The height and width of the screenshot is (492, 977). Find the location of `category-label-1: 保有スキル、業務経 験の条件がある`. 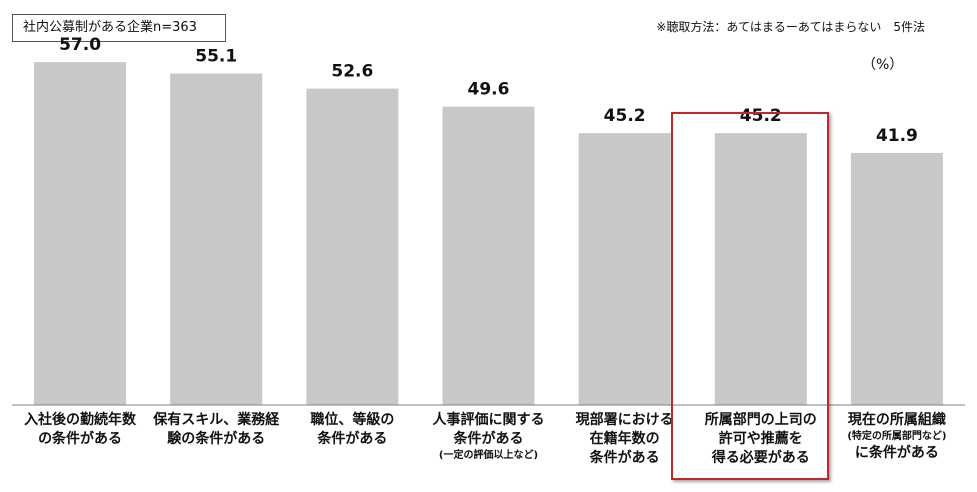

category-label-1: 保有スキル、業務経 験の条件がある is located at coordinates (216, 430).